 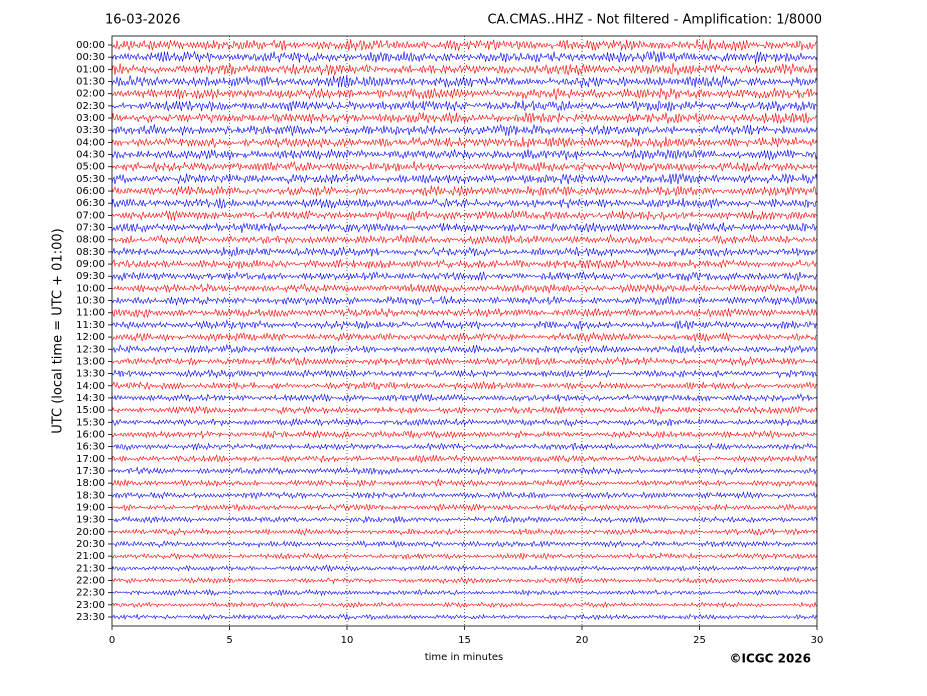 What do you see at coordinates (770, 659) in the screenshot?
I see `copyright: ©ICGC 2026` at bounding box center [770, 659].